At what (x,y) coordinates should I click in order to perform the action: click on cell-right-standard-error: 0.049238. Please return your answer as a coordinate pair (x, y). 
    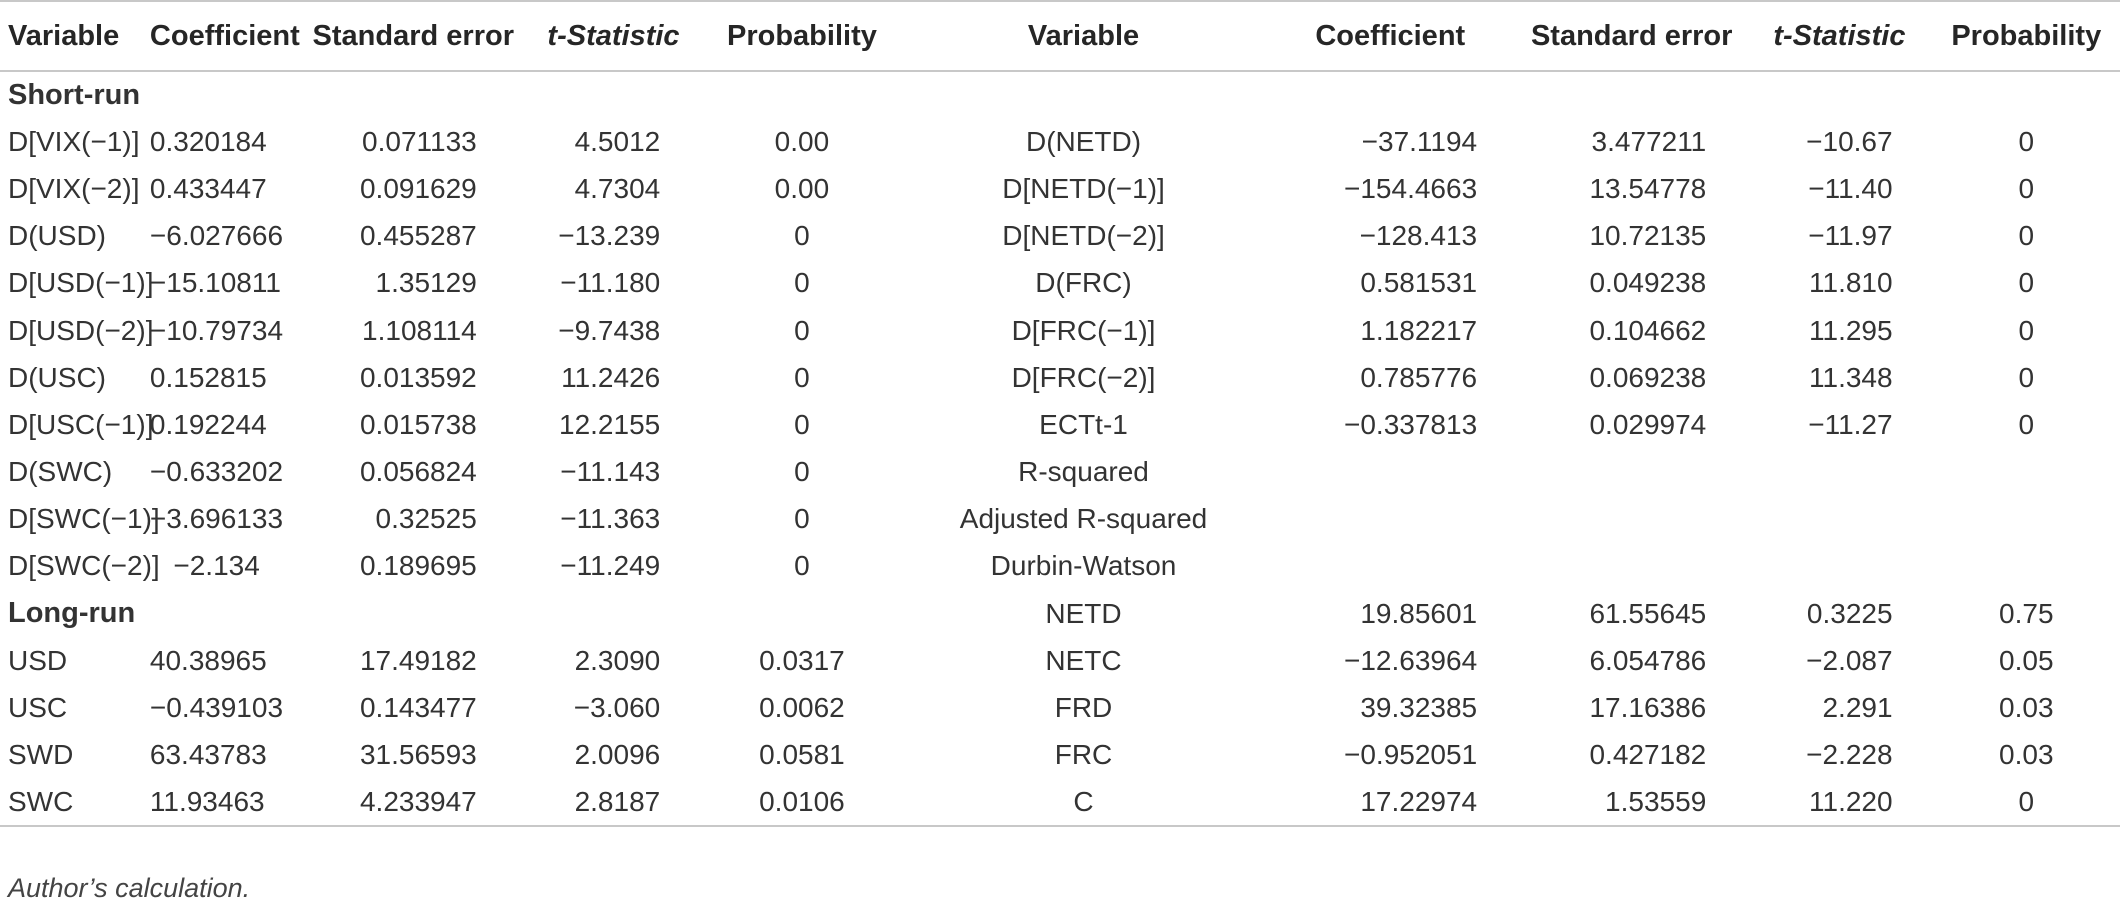
    Looking at the image, I should click on (1648, 283).